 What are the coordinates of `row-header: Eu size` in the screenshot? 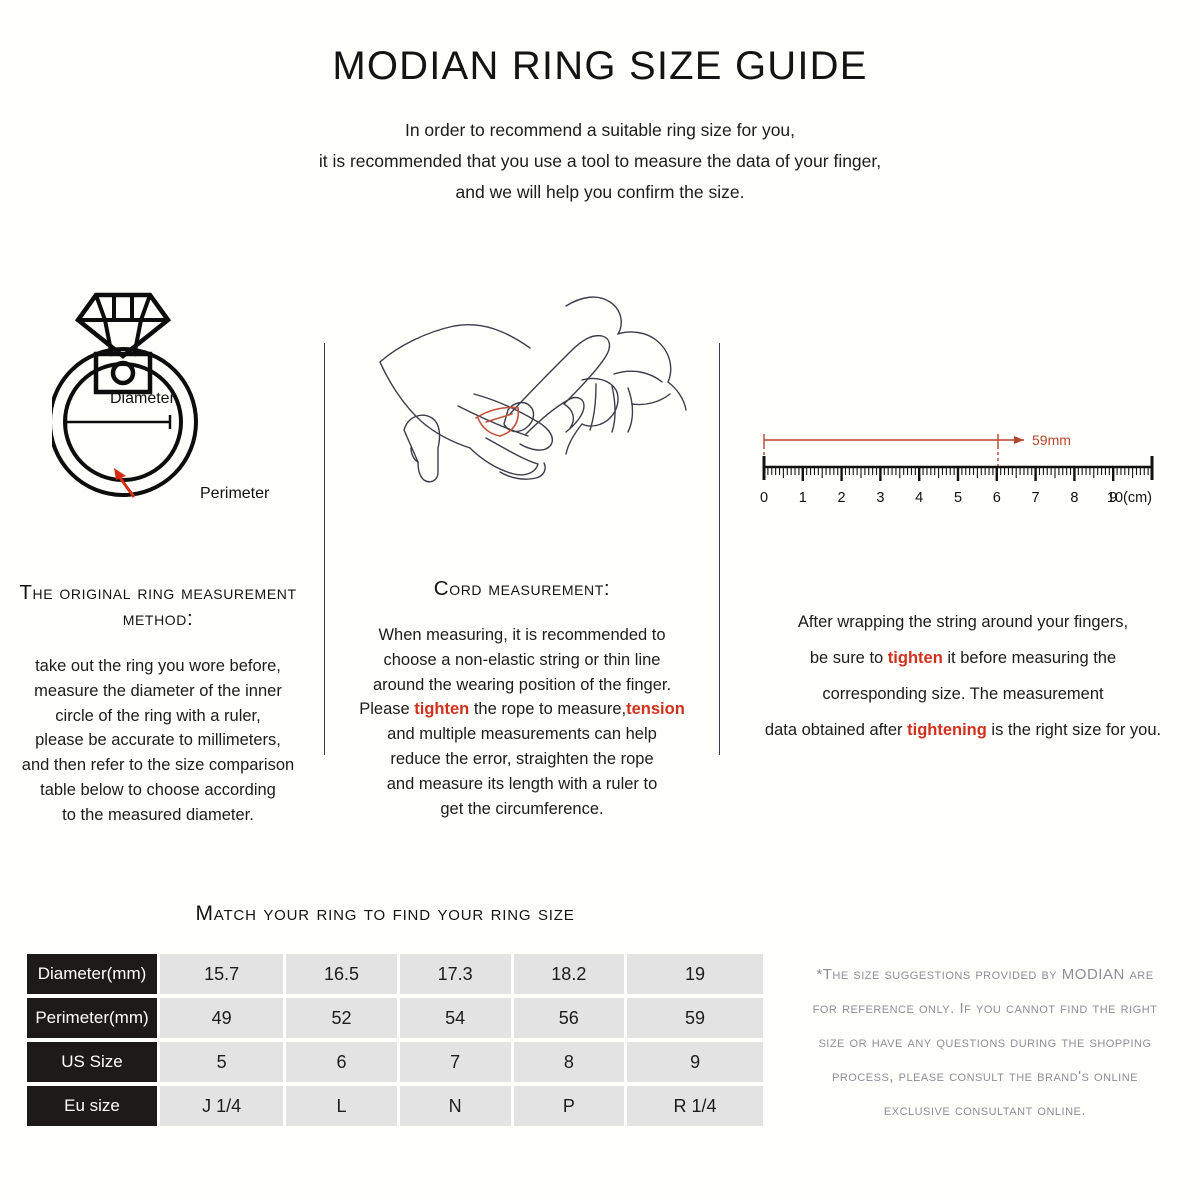 It's located at (92, 1106).